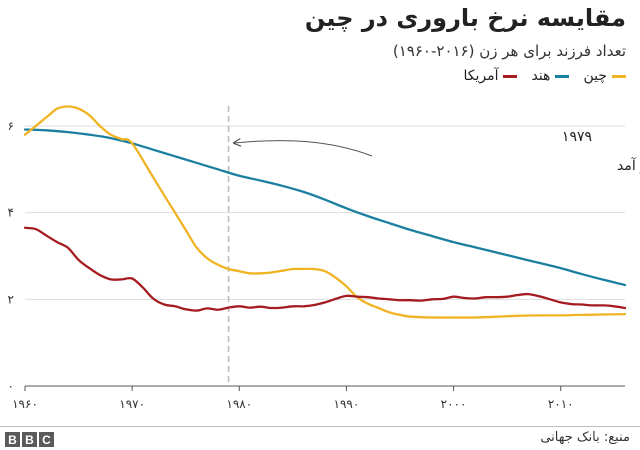 The height and width of the screenshot is (450, 640). What do you see at coordinates (481, 76) in the screenshot?
I see `legend-label-usa: آمریکا` at bounding box center [481, 76].